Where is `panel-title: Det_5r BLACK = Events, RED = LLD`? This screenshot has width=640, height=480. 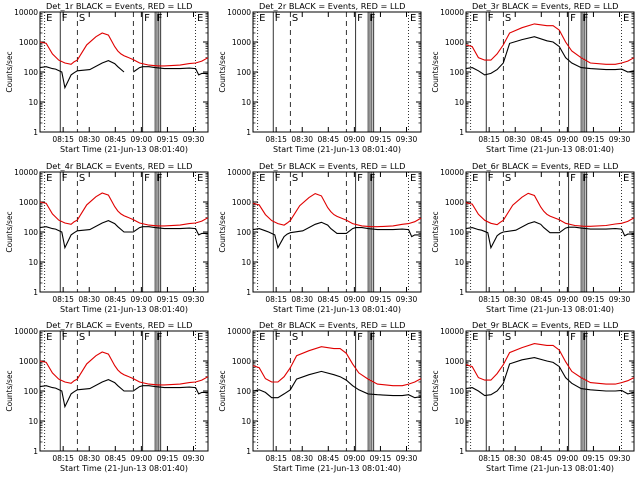
panel-title: Det_5r BLACK = Events, RED = LLD is located at coordinates (332, 166).